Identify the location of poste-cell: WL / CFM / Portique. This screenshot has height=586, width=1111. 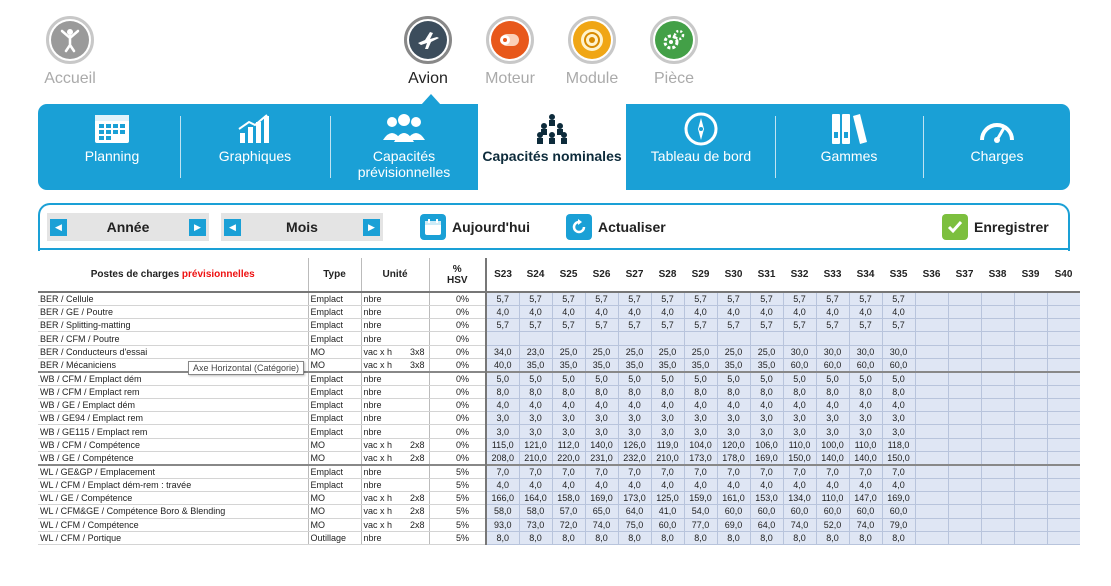
(173, 538).